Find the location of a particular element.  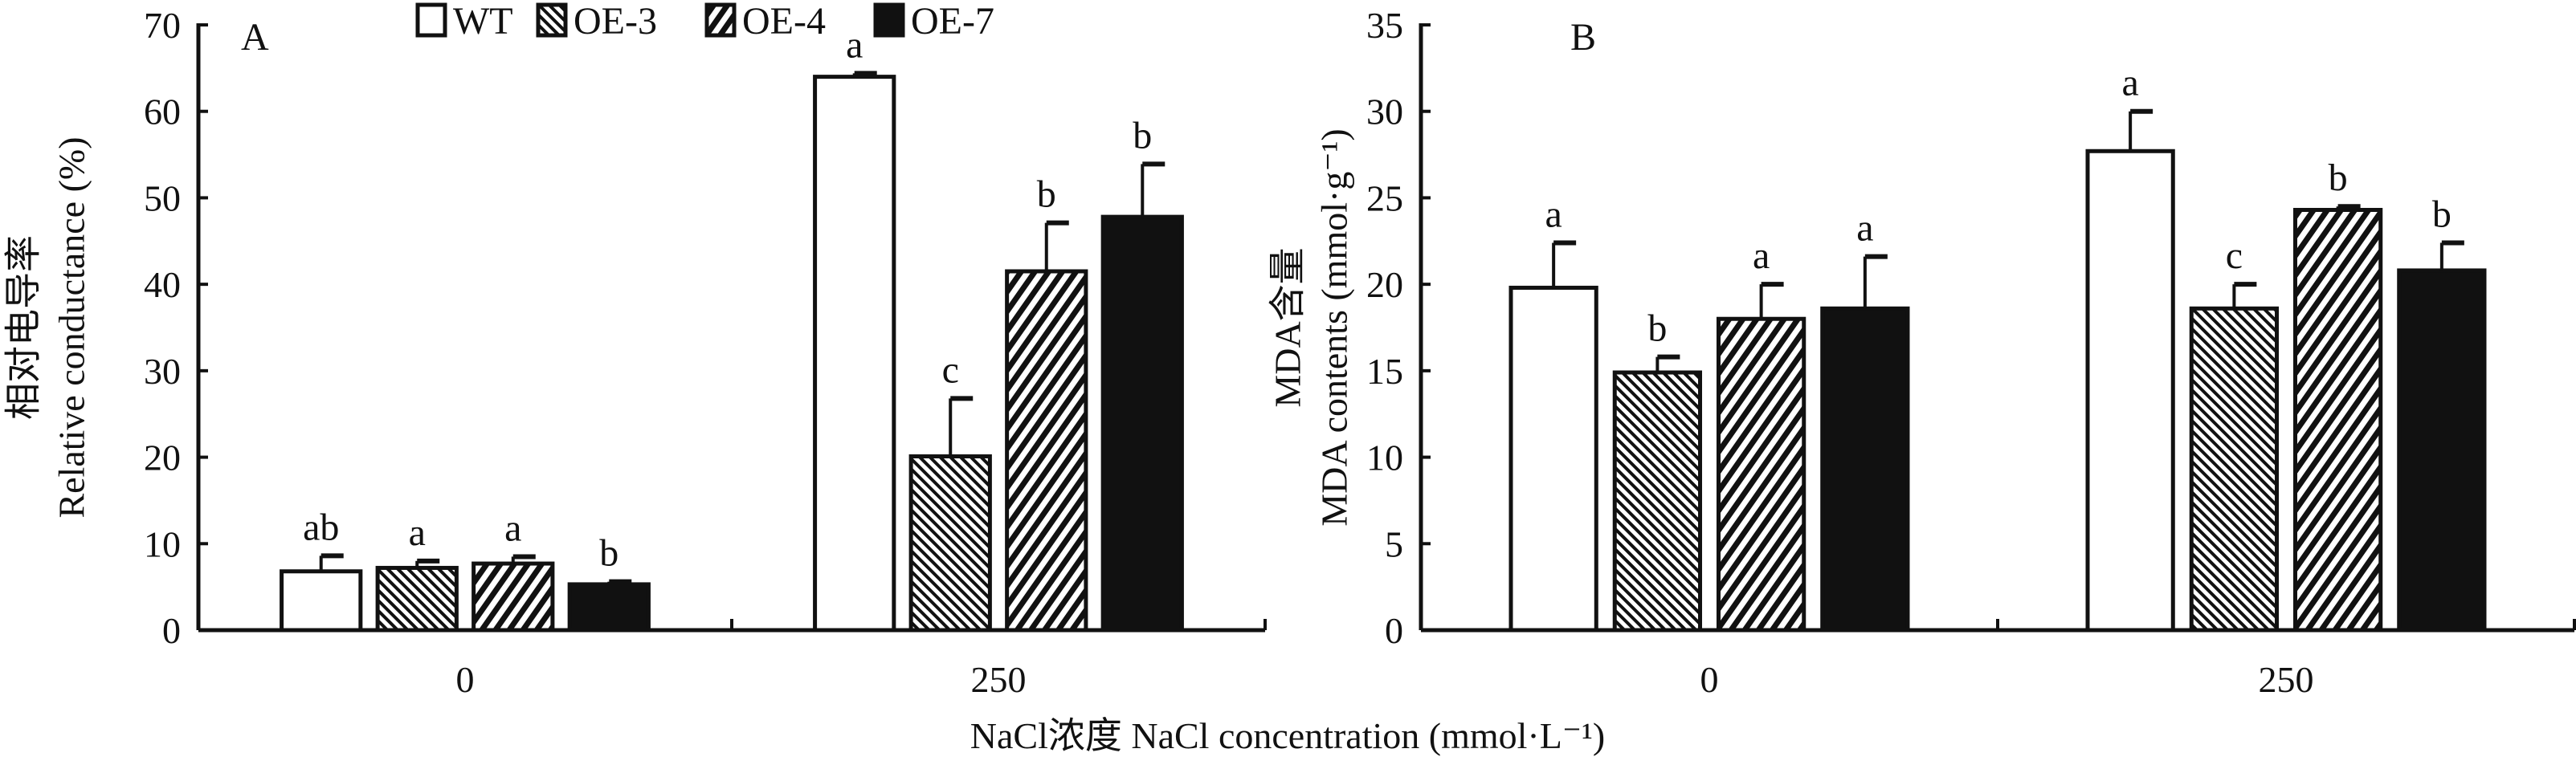

panel-letter: A is located at coordinates (255, 37).